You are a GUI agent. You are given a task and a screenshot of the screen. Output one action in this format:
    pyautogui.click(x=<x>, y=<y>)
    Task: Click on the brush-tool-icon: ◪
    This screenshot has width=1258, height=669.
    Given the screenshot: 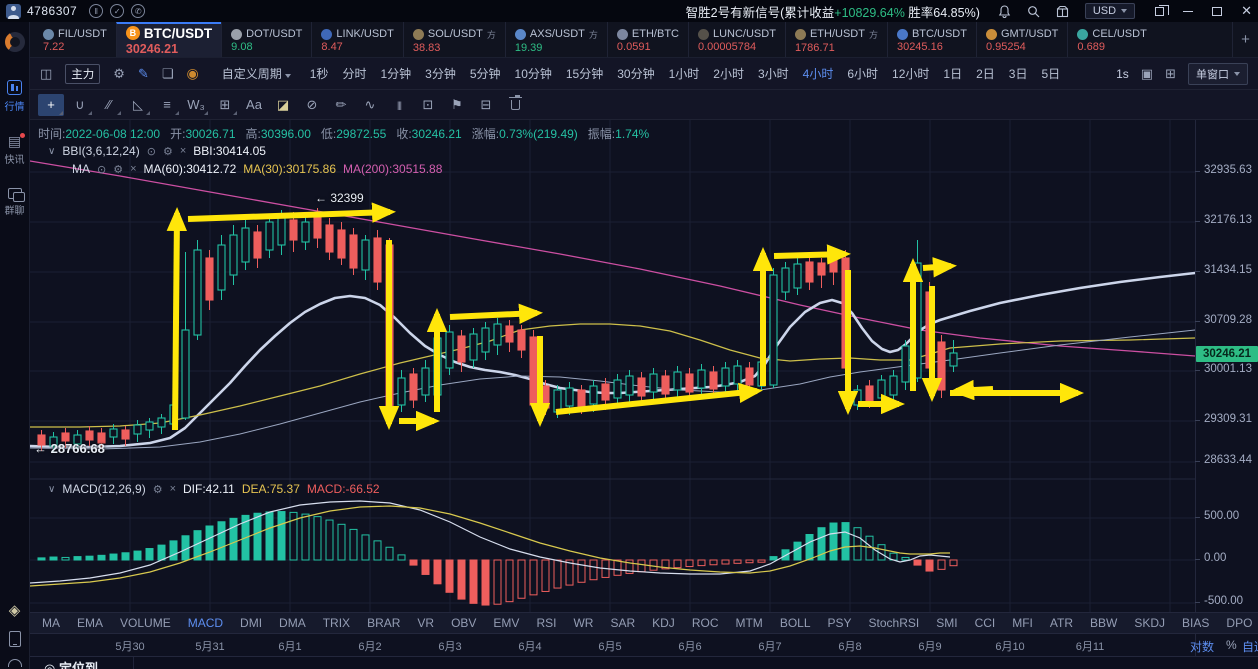 What is the action you would take?
    pyautogui.click(x=283, y=104)
    